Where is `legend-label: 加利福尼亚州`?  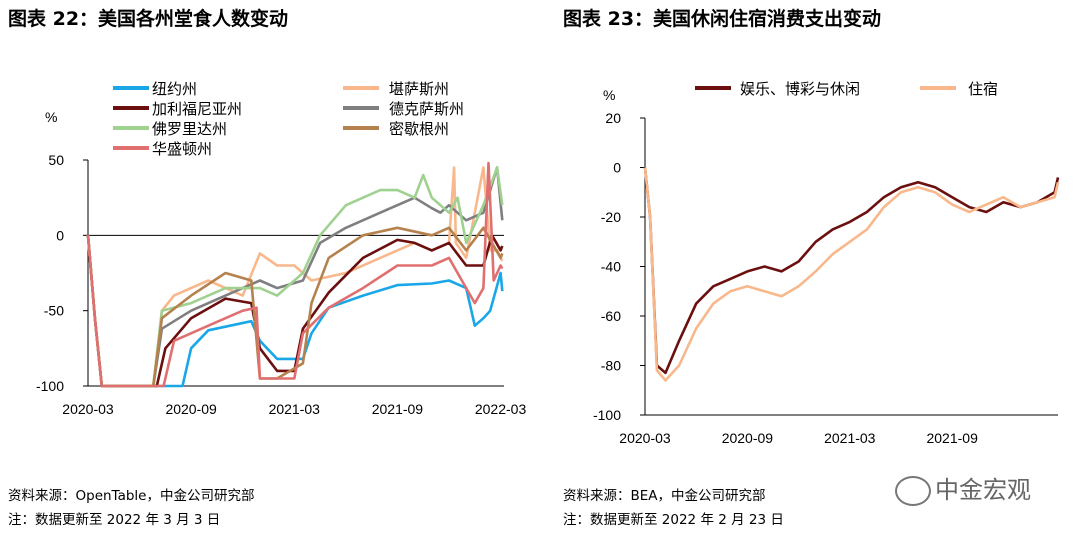 legend-label: 加利福尼亚州 is located at coordinates (197, 109).